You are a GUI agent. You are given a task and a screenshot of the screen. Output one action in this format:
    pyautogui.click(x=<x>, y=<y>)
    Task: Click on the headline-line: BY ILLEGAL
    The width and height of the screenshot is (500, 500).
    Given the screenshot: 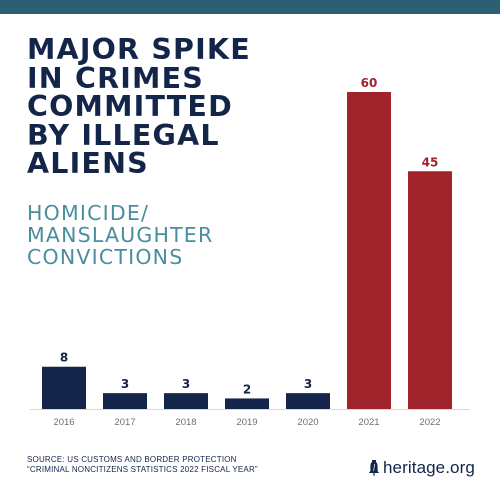 What is the action you would take?
    pyautogui.click(x=123, y=135)
    